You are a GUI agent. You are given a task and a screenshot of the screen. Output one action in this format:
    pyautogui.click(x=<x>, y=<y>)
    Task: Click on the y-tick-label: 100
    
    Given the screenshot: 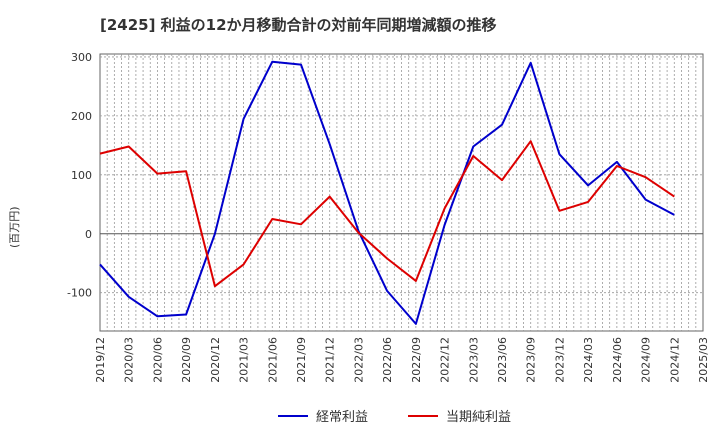 What is the action you would take?
    pyautogui.click(x=81, y=175)
    